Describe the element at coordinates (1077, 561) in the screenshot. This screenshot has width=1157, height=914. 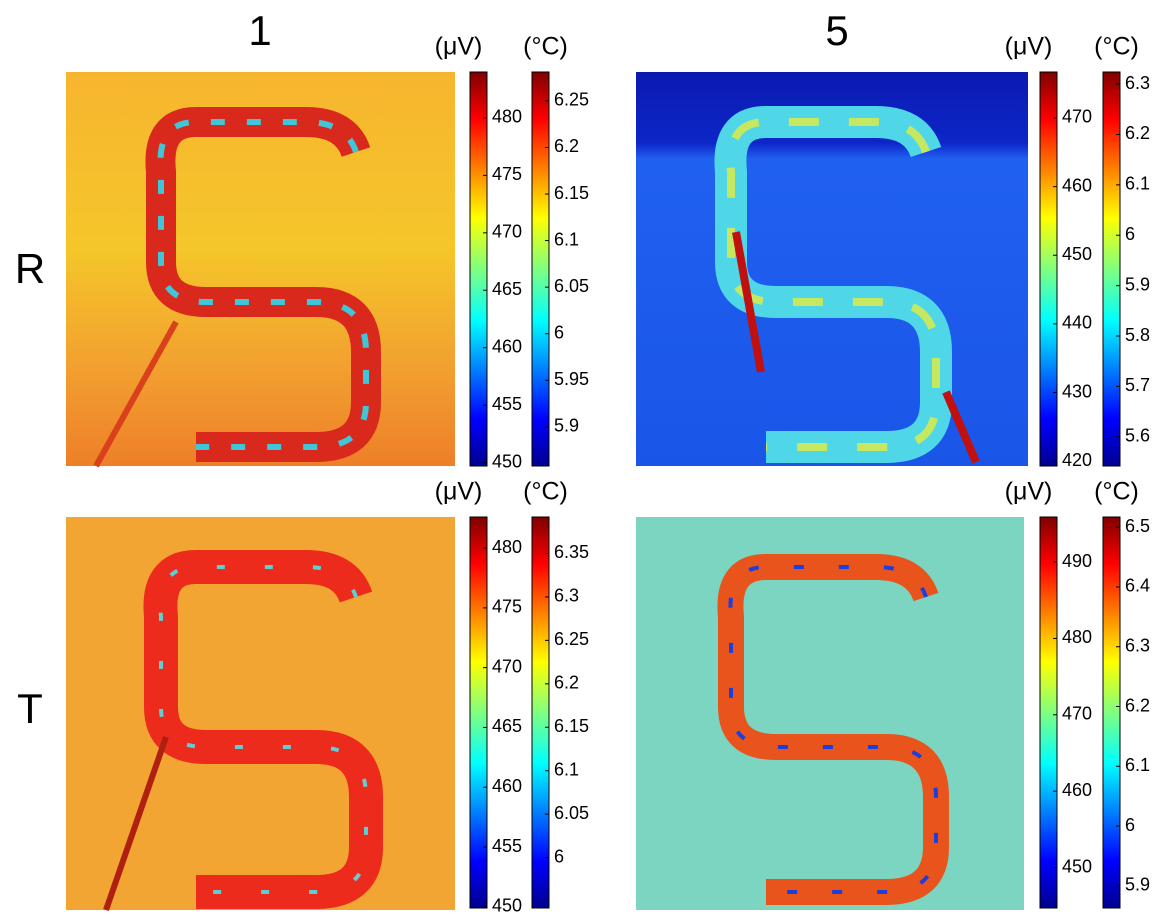
I see `tick-label: 490` at that location.